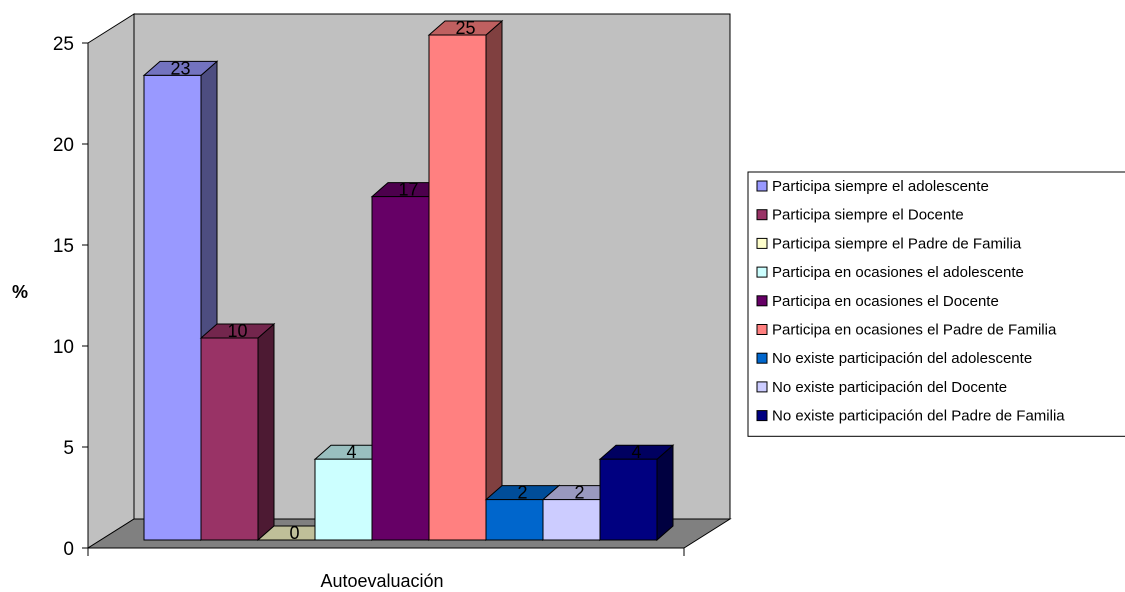  I want to click on legend-item: Participa siempre el Padre de Familia, so click(889, 243).